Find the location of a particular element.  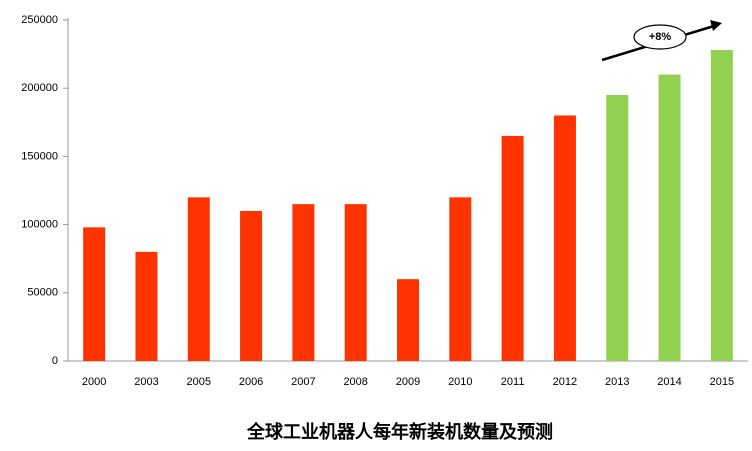

x-tick-label: 2000 is located at coordinates (94, 382).